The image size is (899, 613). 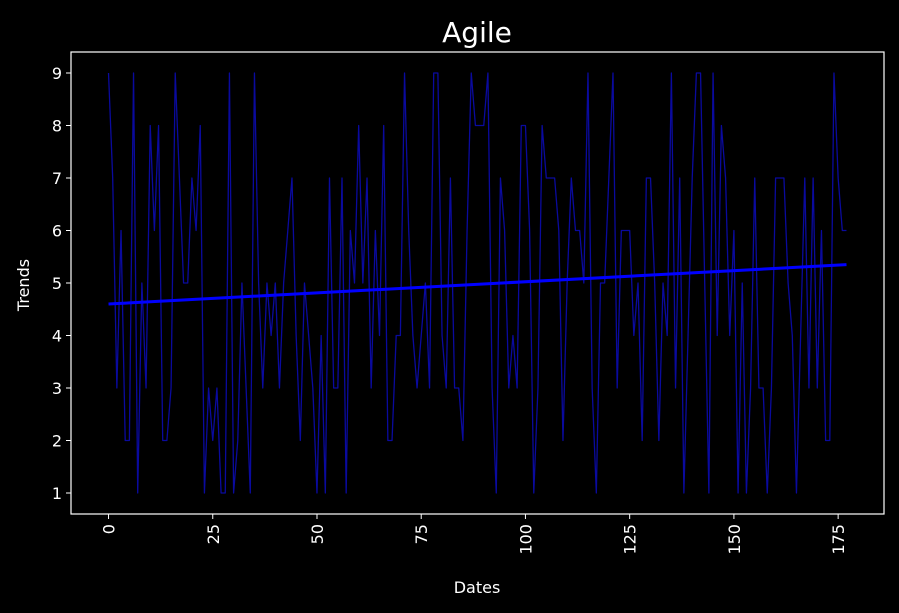 I want to click on chart-title: Agile, so click(x=477, y=32).